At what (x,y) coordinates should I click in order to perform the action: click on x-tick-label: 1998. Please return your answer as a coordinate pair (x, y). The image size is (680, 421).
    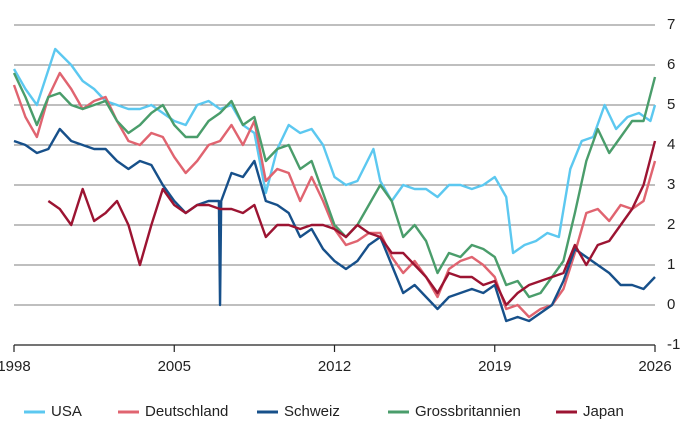
    Looking at the image, I should click on (15, 366).